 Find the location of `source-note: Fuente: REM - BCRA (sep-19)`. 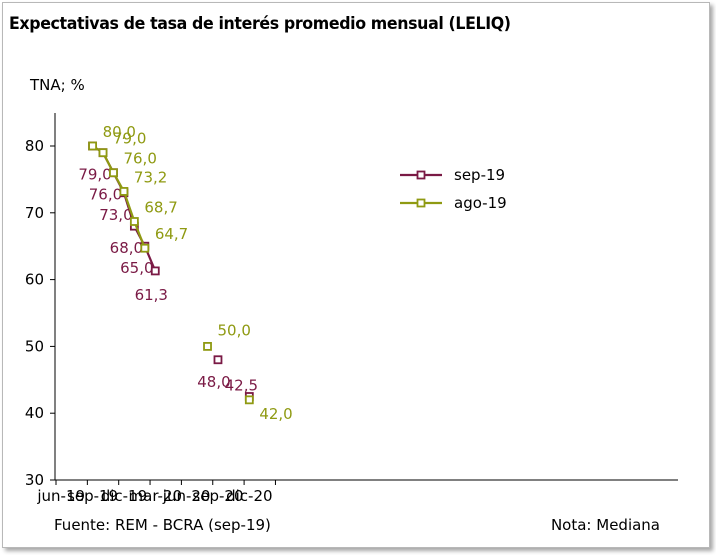

source-note: Fuente: REM - BCRA (sep-19) is located at coordinates (162, 525).